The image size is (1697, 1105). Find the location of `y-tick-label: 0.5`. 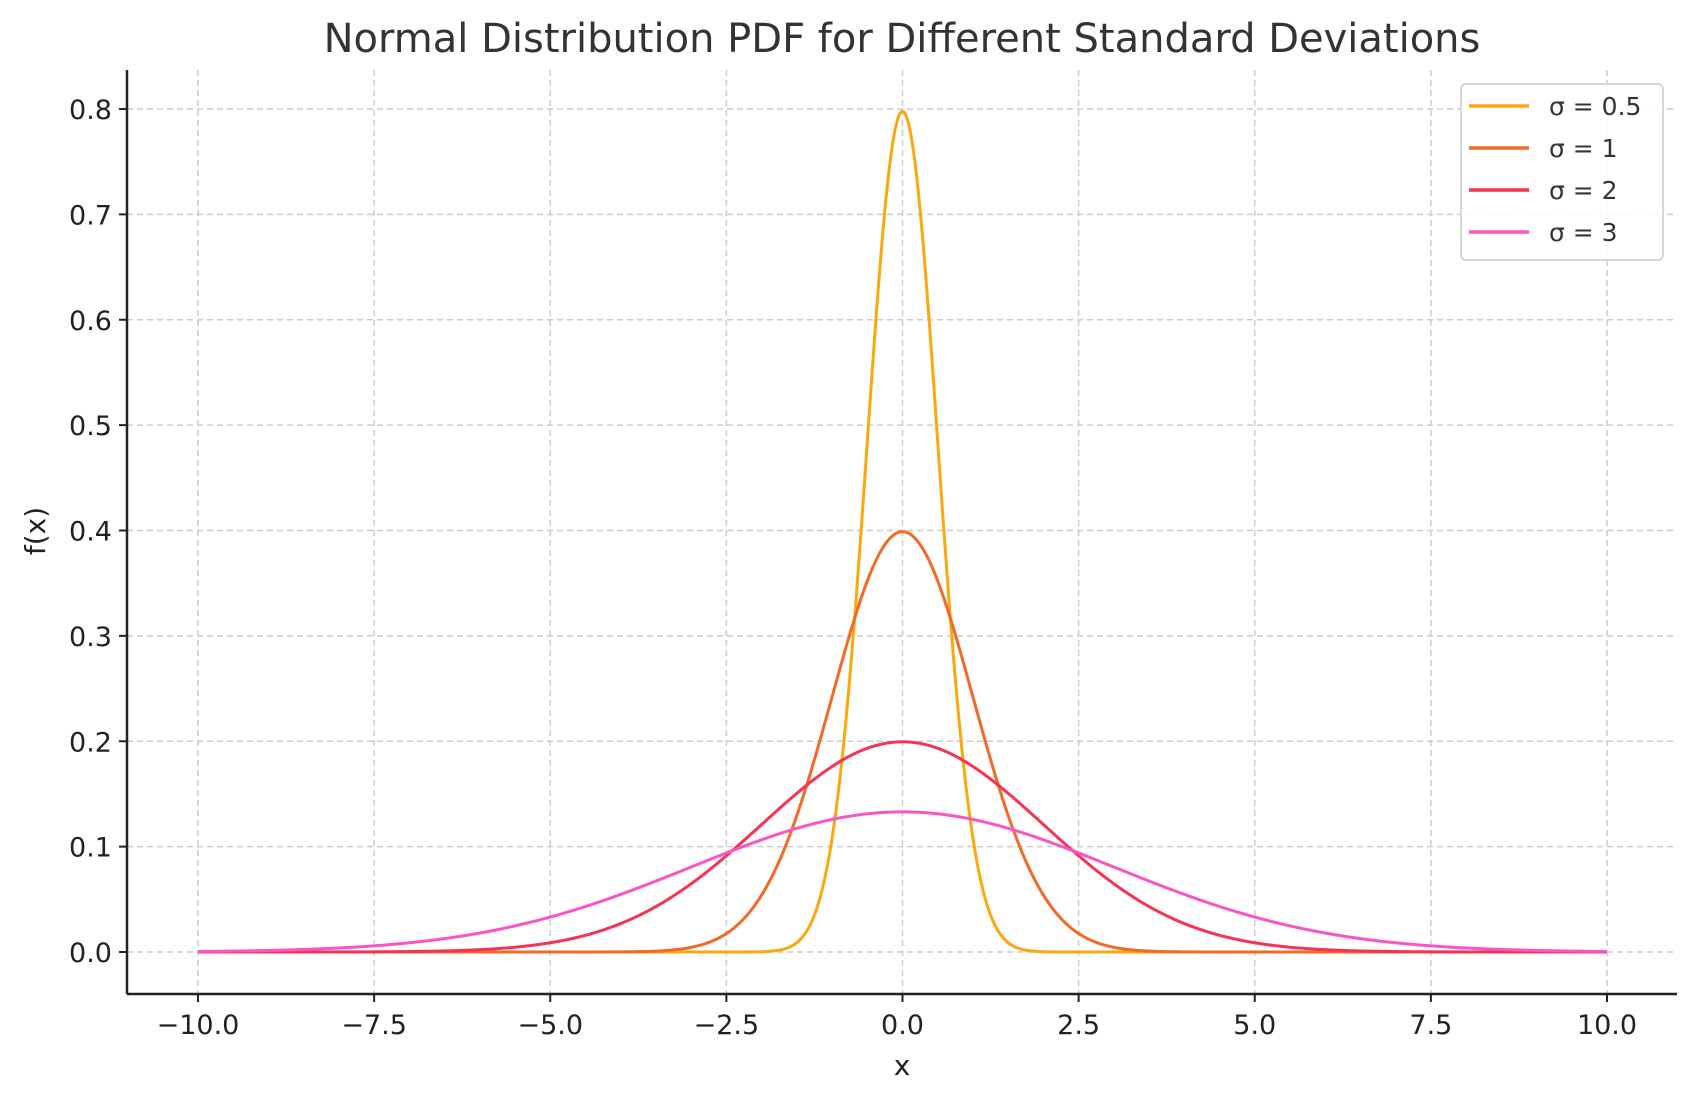

y-tick-label: 0.5 is located at coordinates (90, 426).